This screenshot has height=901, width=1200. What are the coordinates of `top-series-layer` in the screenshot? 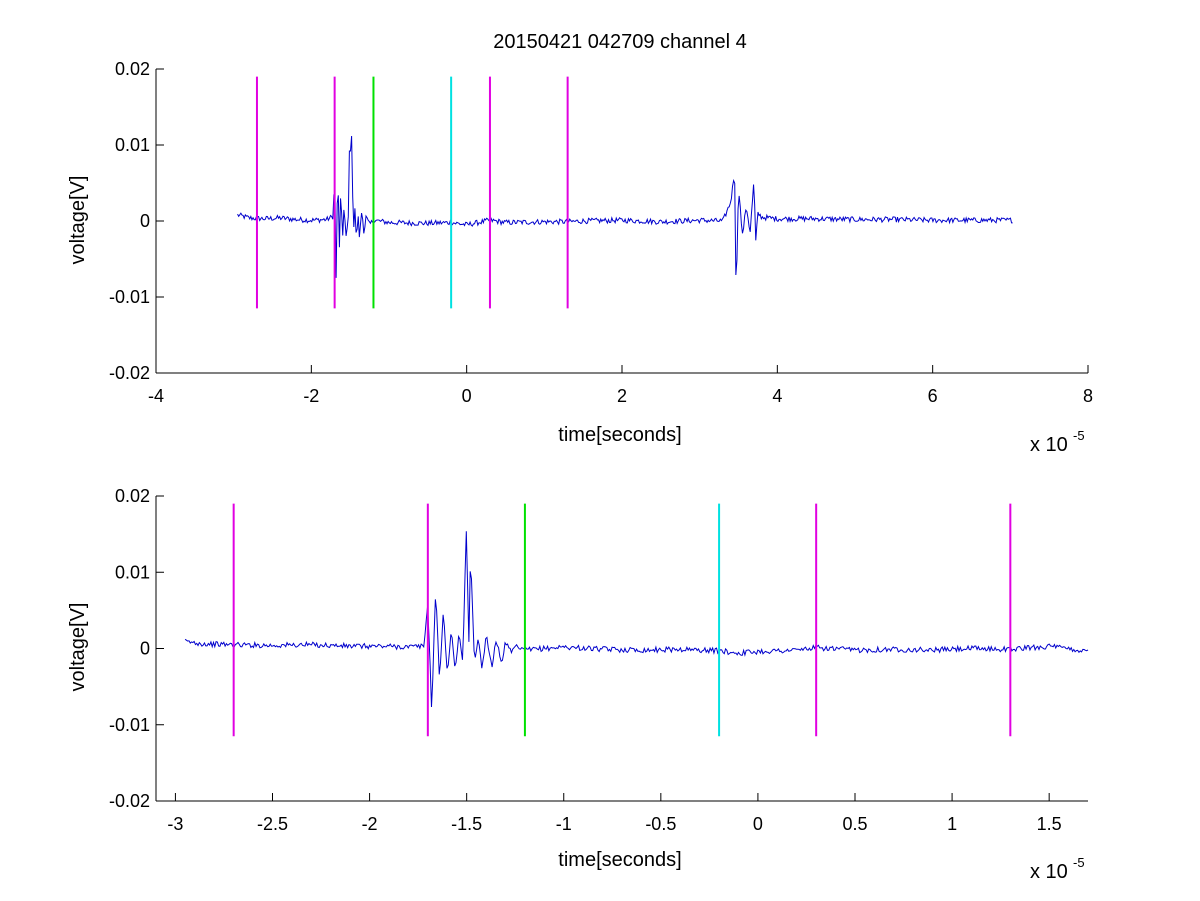 It's located at (625, 206).